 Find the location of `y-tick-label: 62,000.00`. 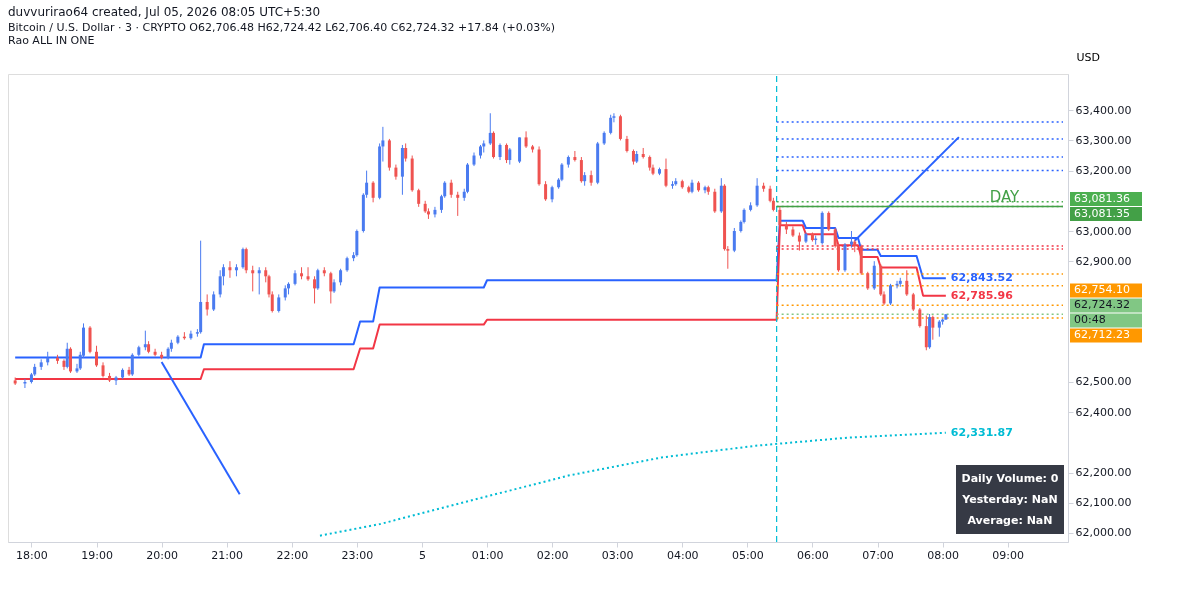

y-tick-label: 62,000.00 is located at coordinates (1103, 533).